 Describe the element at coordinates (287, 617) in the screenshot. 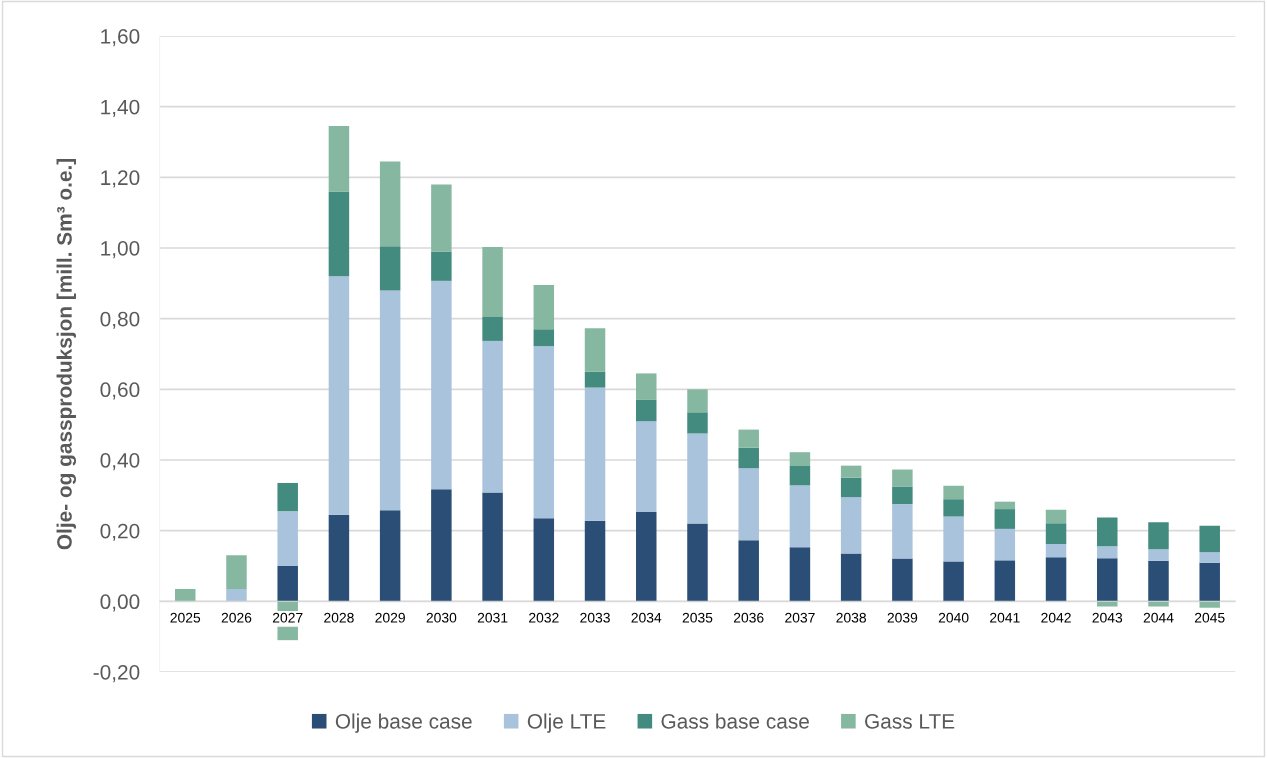

I see `x-tick-label: 2027` at that location.